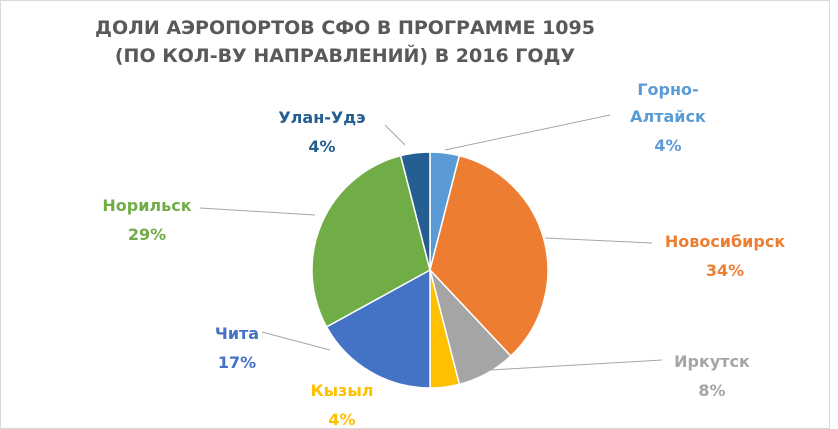 This screenshot has height=429, width=838. What do you see at coordinates (345, 28) in the screenshot?
I see `chart-title: ДОЛИ АЭРОПОРТОВ СФО В ПРОГРАММЕ 1095` at bounding box center [345, 28].